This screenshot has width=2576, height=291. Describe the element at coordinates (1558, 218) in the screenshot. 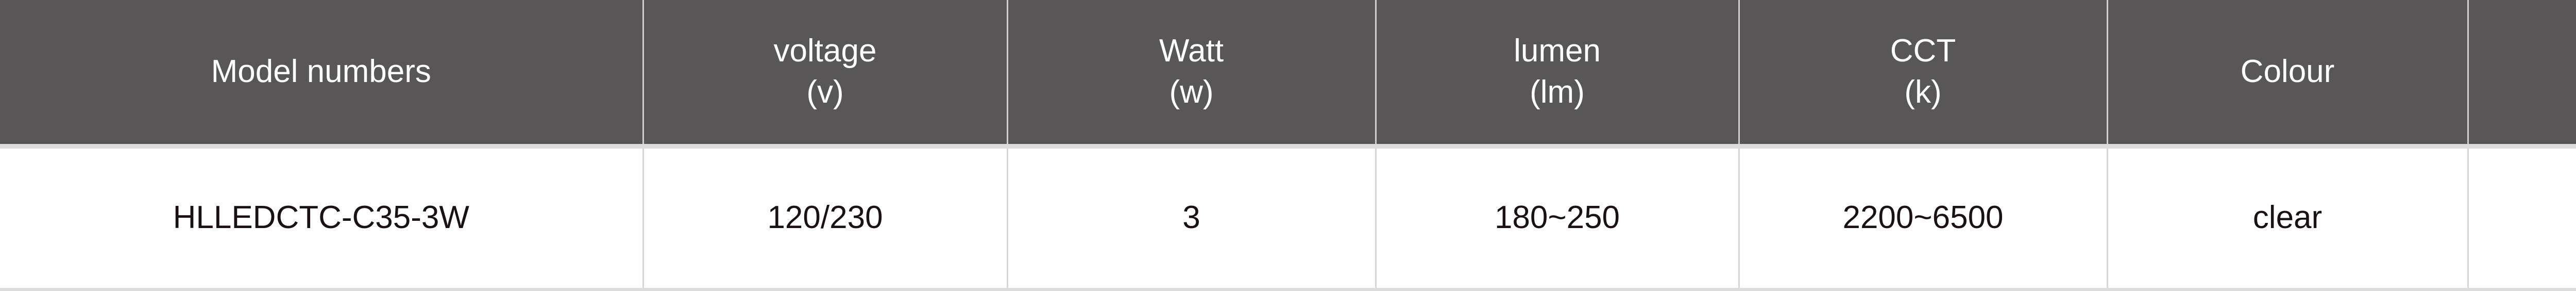

I see `cell-lumen: 180~250` at that location.